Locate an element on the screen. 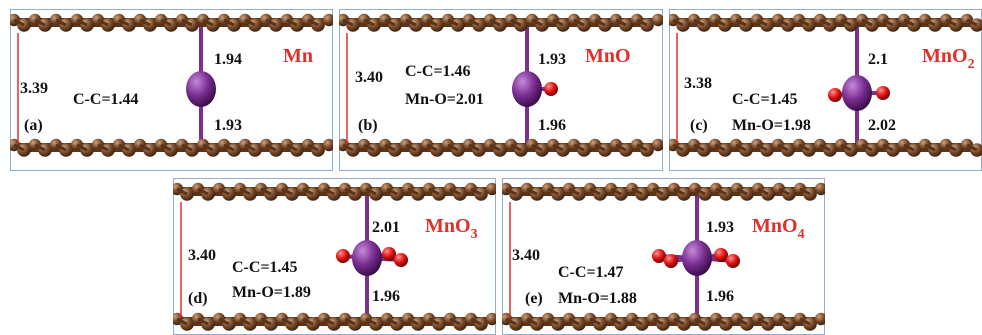  panel-tag: (a) is located at coordinates (33, 125).